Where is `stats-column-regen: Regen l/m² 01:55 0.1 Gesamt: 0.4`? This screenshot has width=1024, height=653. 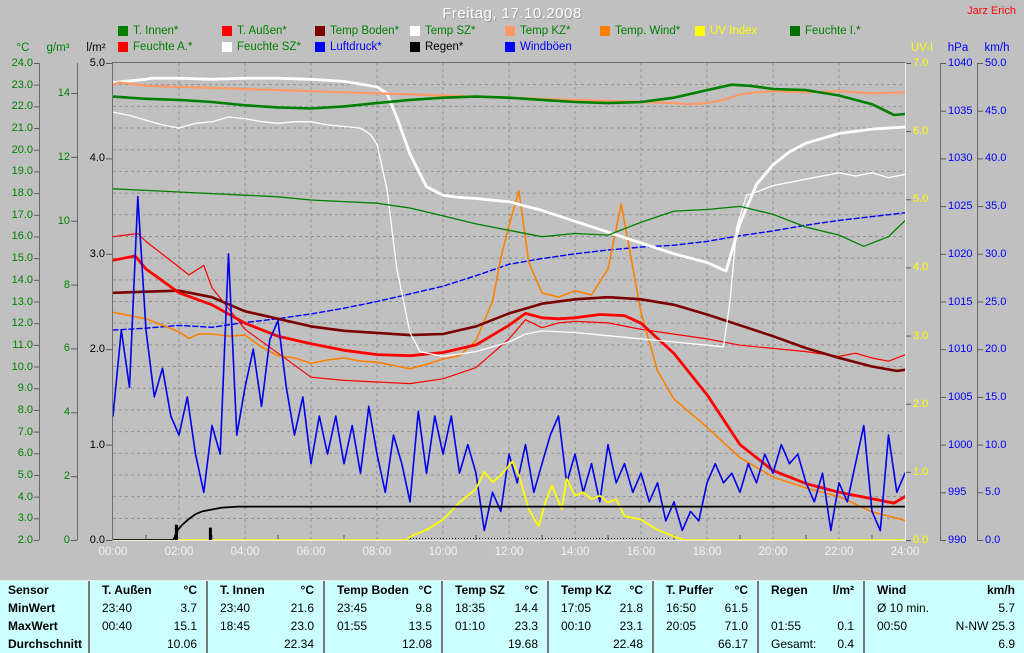
stats-column-regen: Regen l/m² 01:55 0.1 Gesamt: 0.4 is located at coordinates (810, 617).